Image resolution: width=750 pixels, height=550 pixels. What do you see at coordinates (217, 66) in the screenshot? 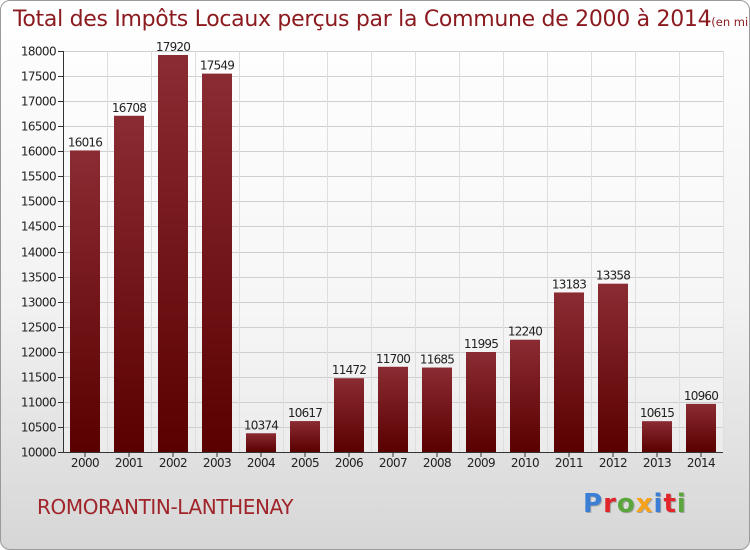
I see `value-label: 17549` at bounding box center [217, 66].